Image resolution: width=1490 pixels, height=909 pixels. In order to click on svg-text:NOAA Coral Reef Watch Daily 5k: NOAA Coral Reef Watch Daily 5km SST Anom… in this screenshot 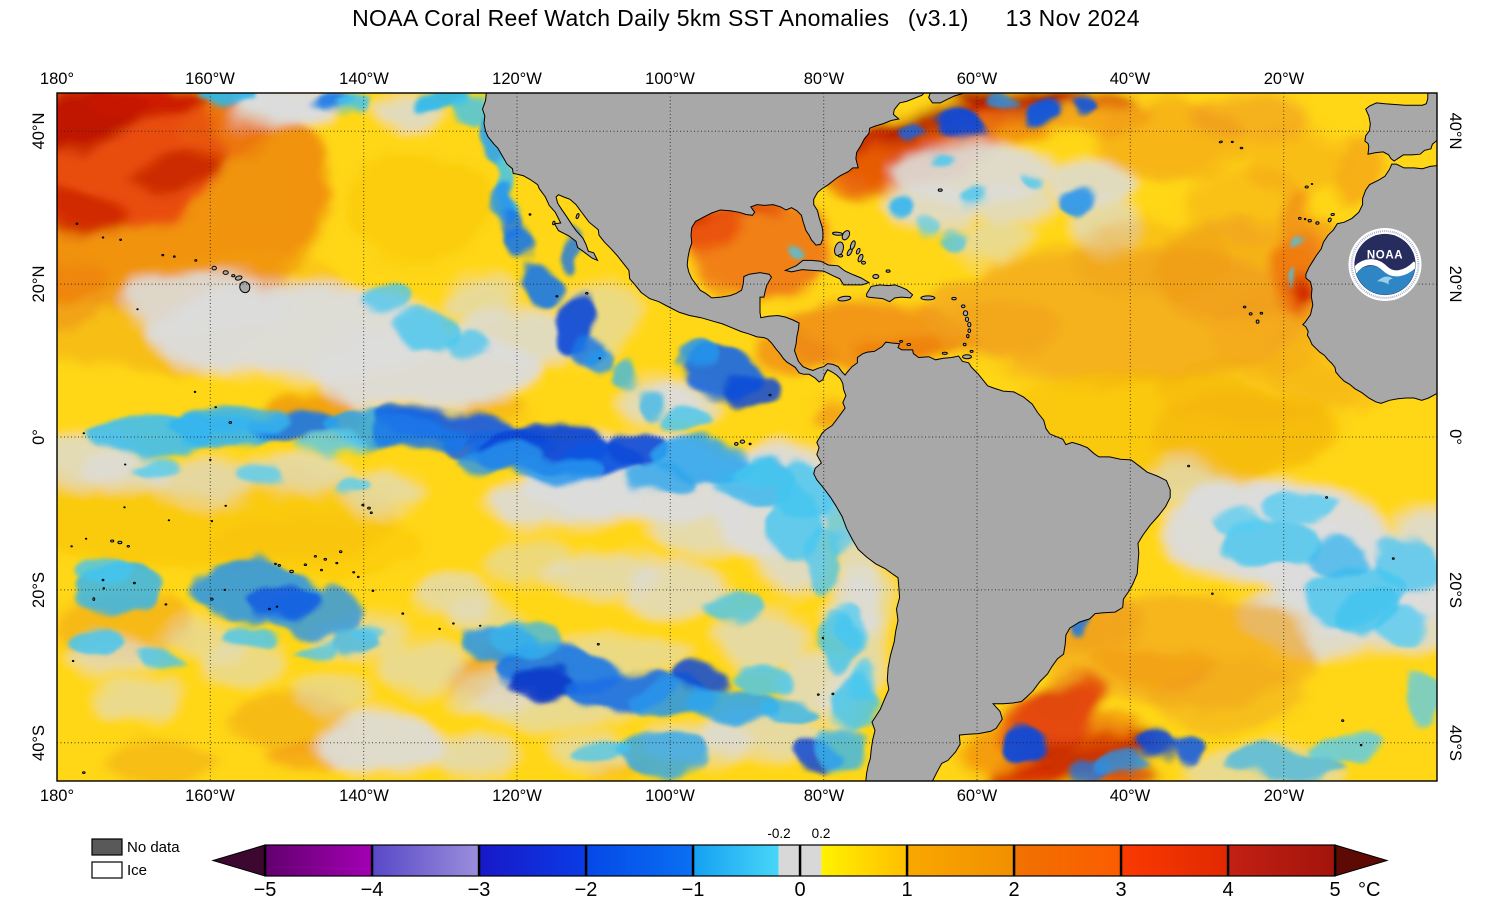, I will do `click(746, 18)`.